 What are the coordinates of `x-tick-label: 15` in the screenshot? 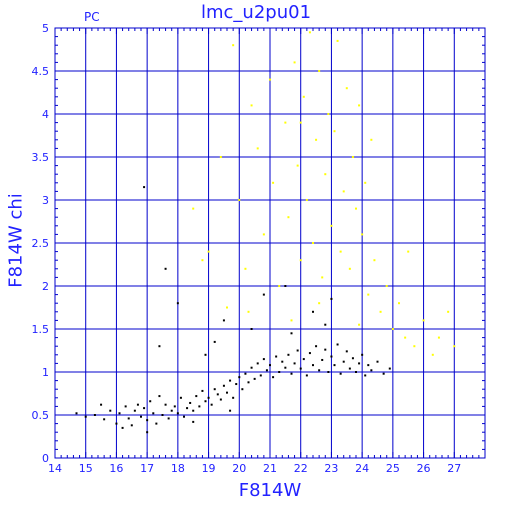 It's located at (86, 468).